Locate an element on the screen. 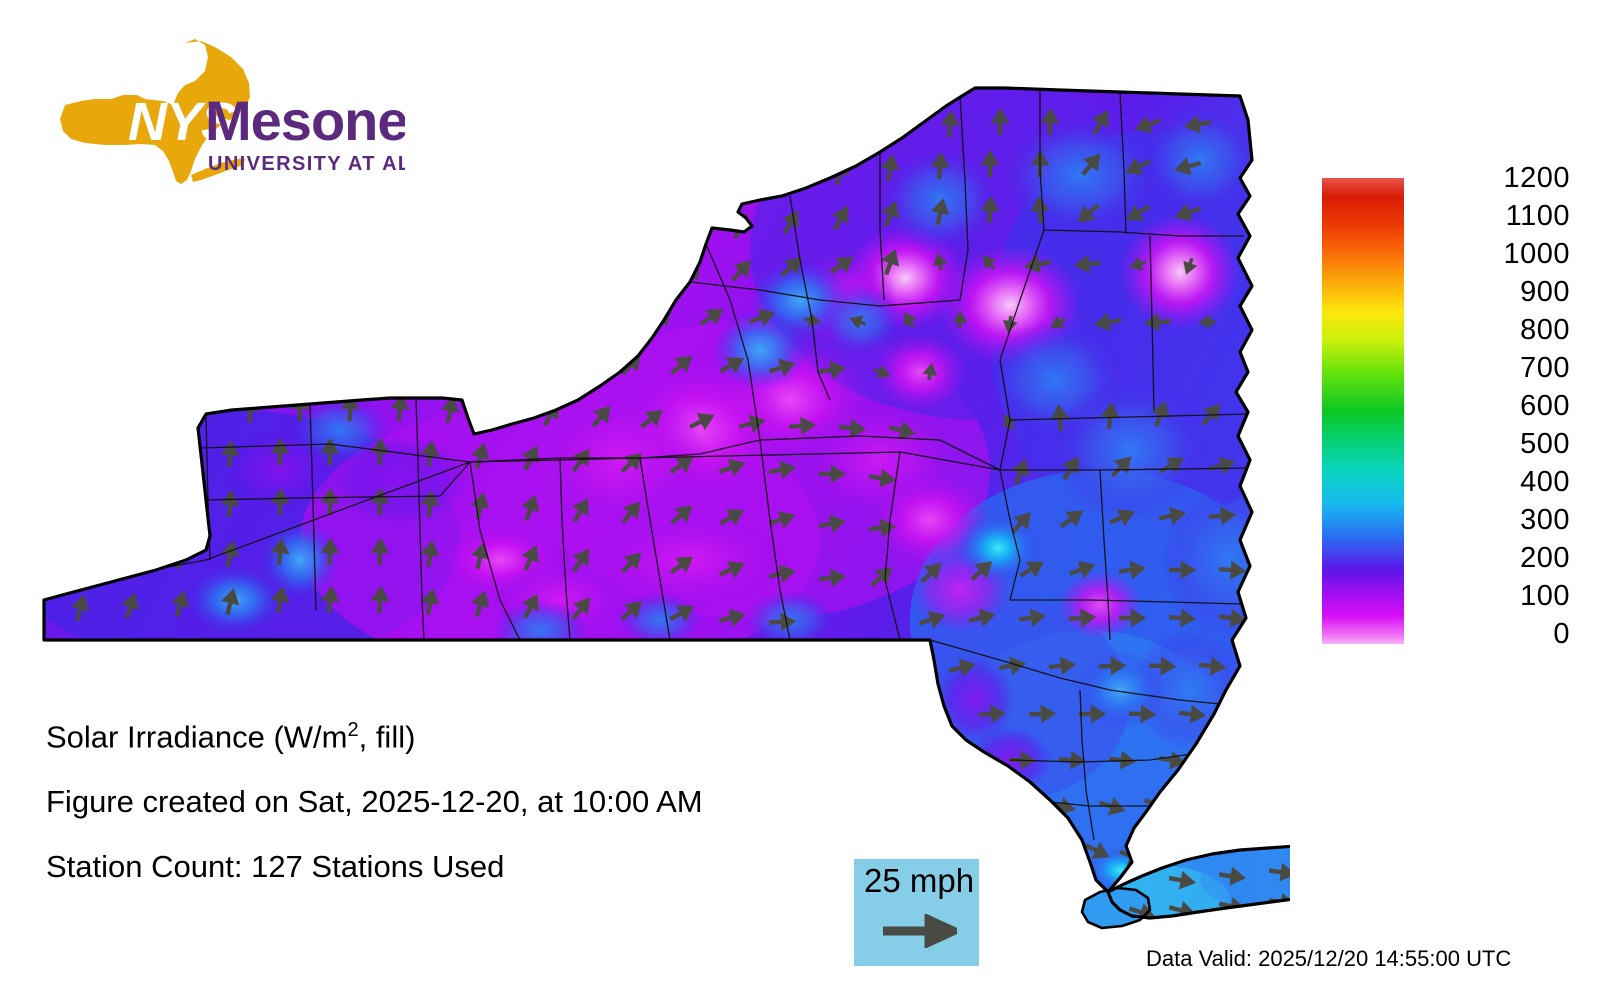 This screenshot has width=1600, height=1000. colorbar-tick-300: 300 is located at coordinates (1545, 520).